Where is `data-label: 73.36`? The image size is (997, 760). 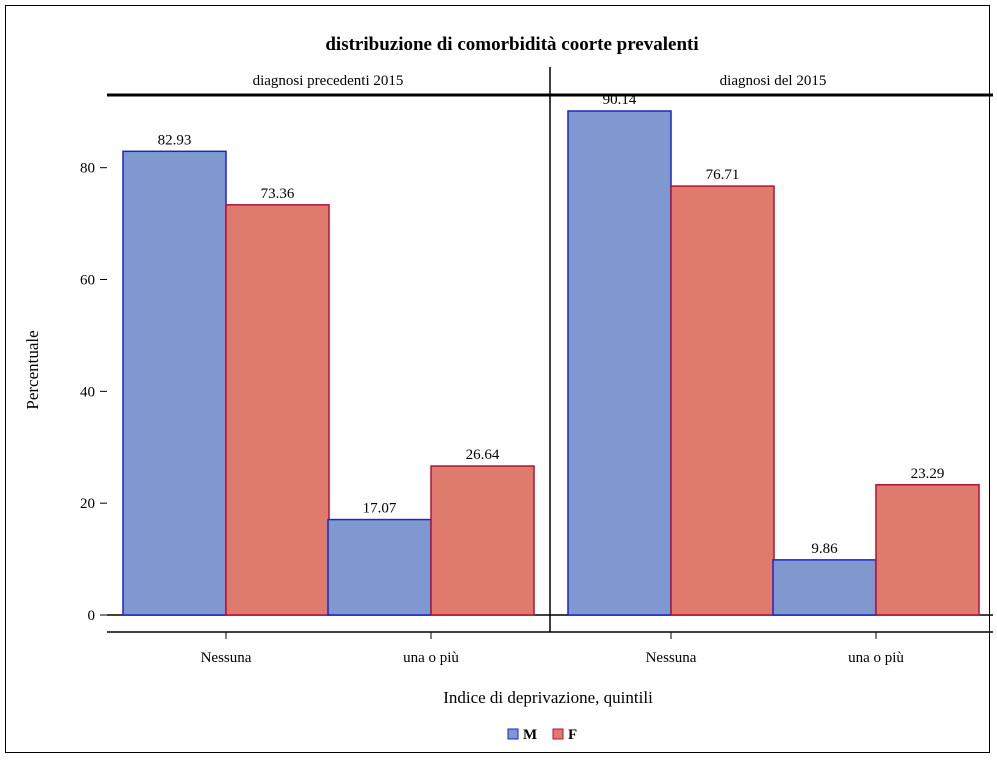
data-label: 73.36 is located at coordinates (278, 194).